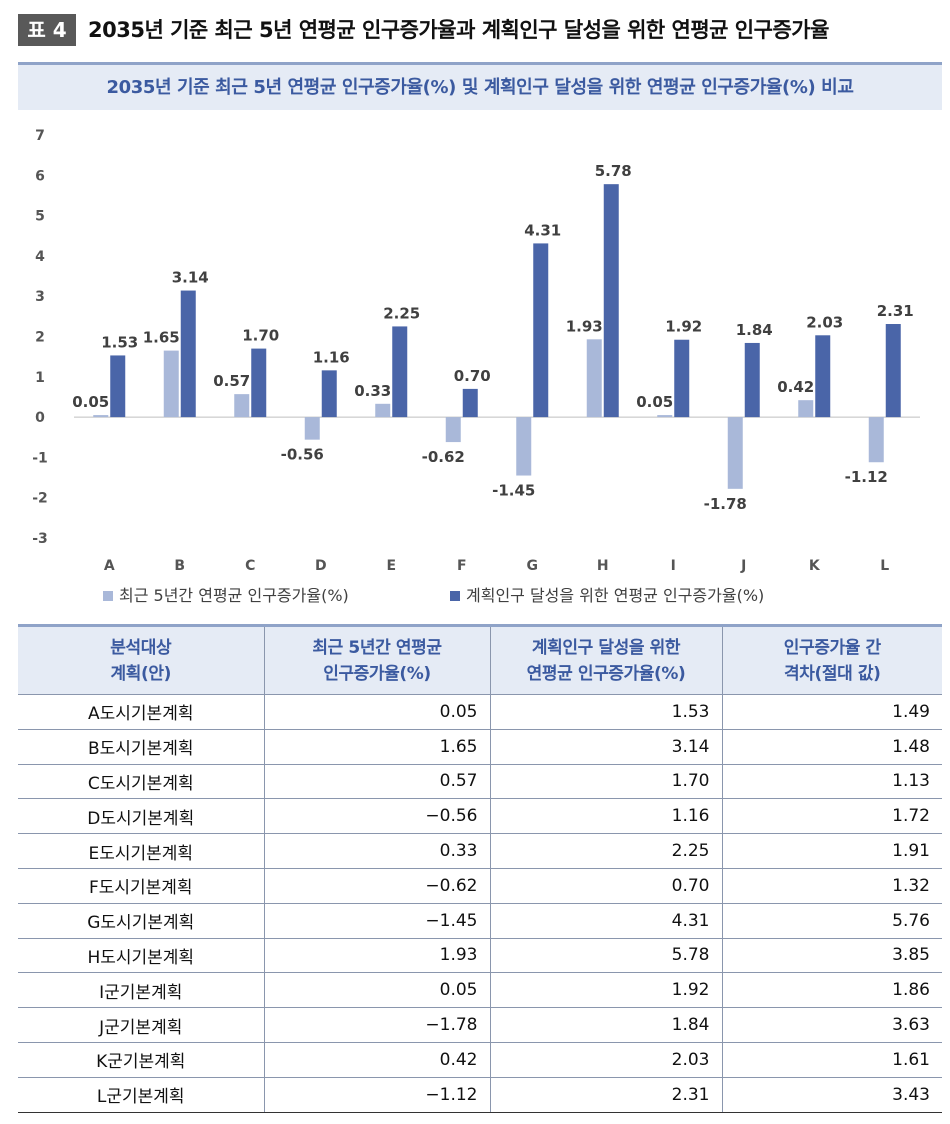 This screenshot has width=950, height=1124. What do you see at coordinates (401, 313) in the screenshot?
I see `data-label: 2.25` at bounding box center [401, 313].